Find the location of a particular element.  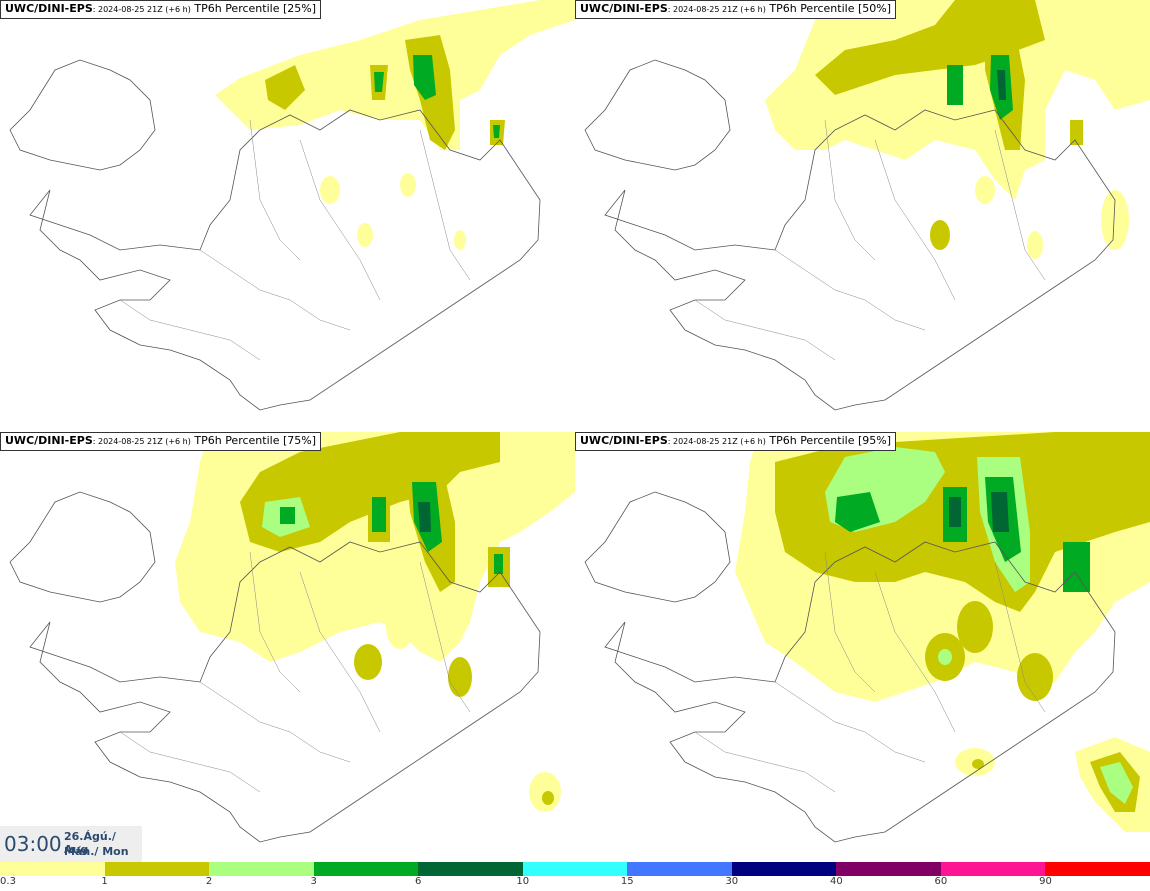

percentile-label: TP6h Percentile [50%] is located at coordinates (828, 8).